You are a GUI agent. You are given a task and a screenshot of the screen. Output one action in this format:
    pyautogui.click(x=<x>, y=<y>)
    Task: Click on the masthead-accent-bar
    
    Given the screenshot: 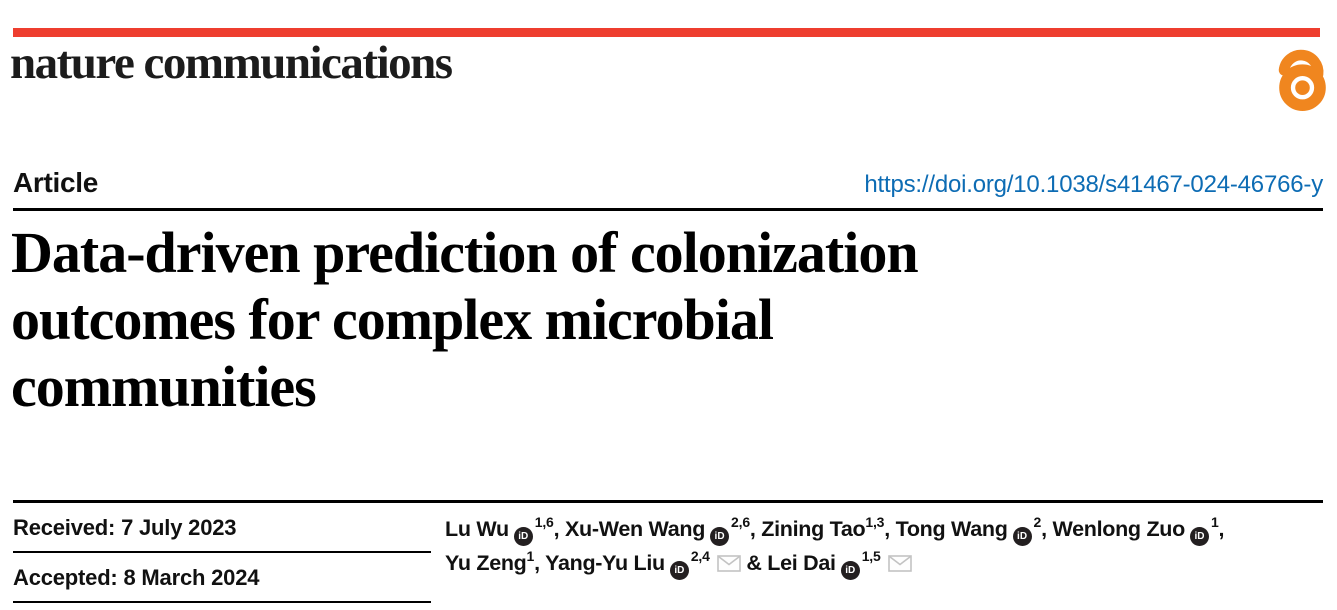 What is the action you would take?
    pyautogui.click(x=666, y=32)
    